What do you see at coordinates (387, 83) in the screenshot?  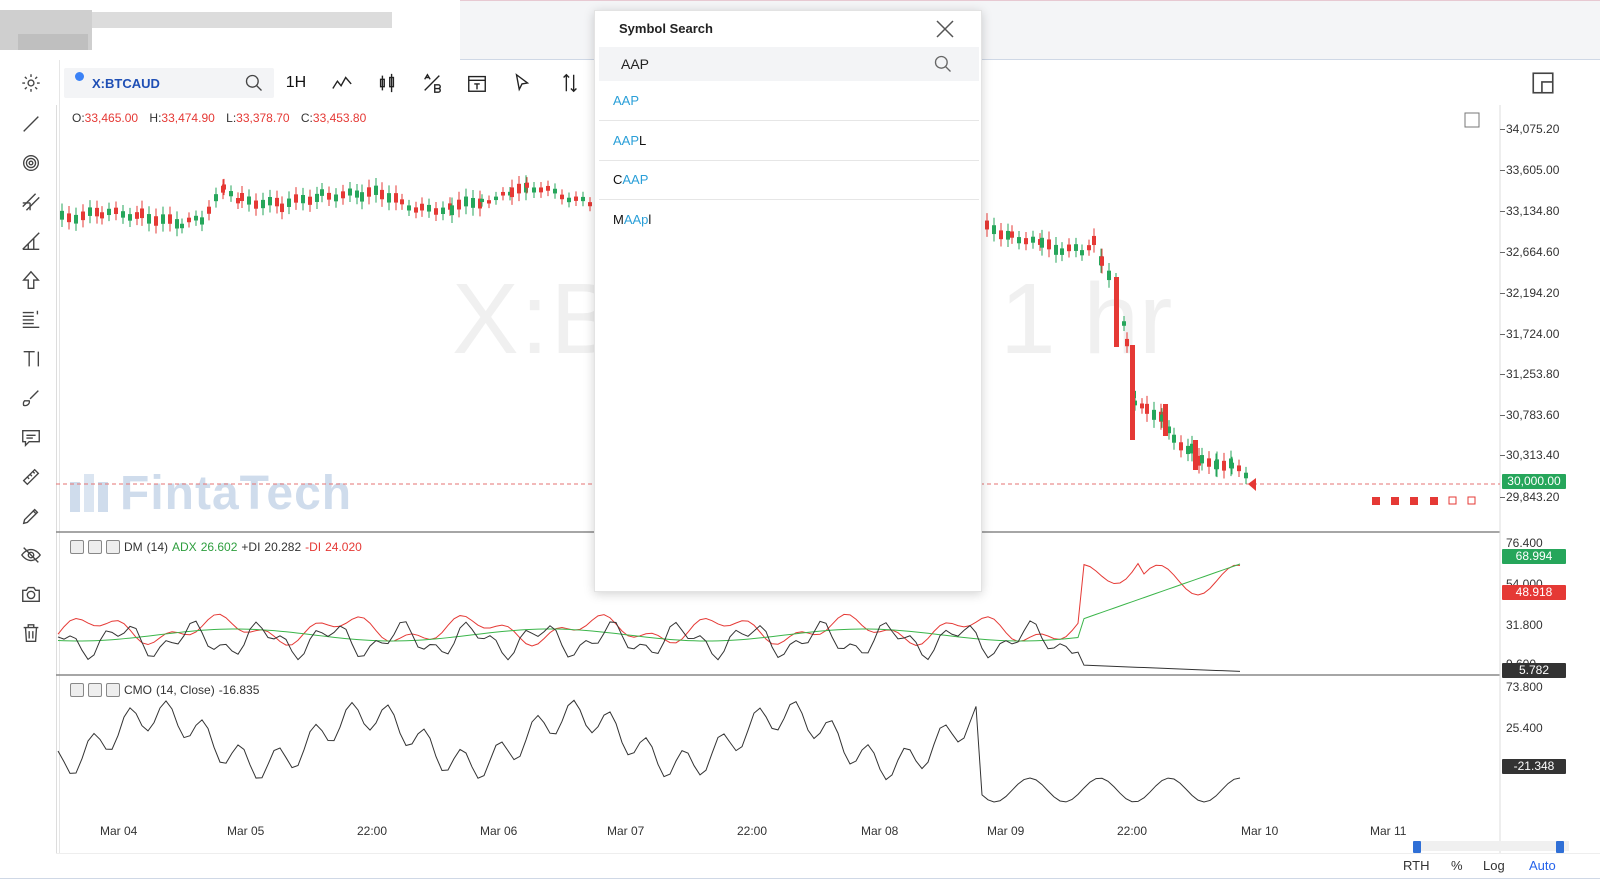 I see `candles-icon` at bounding box center [387, 83].